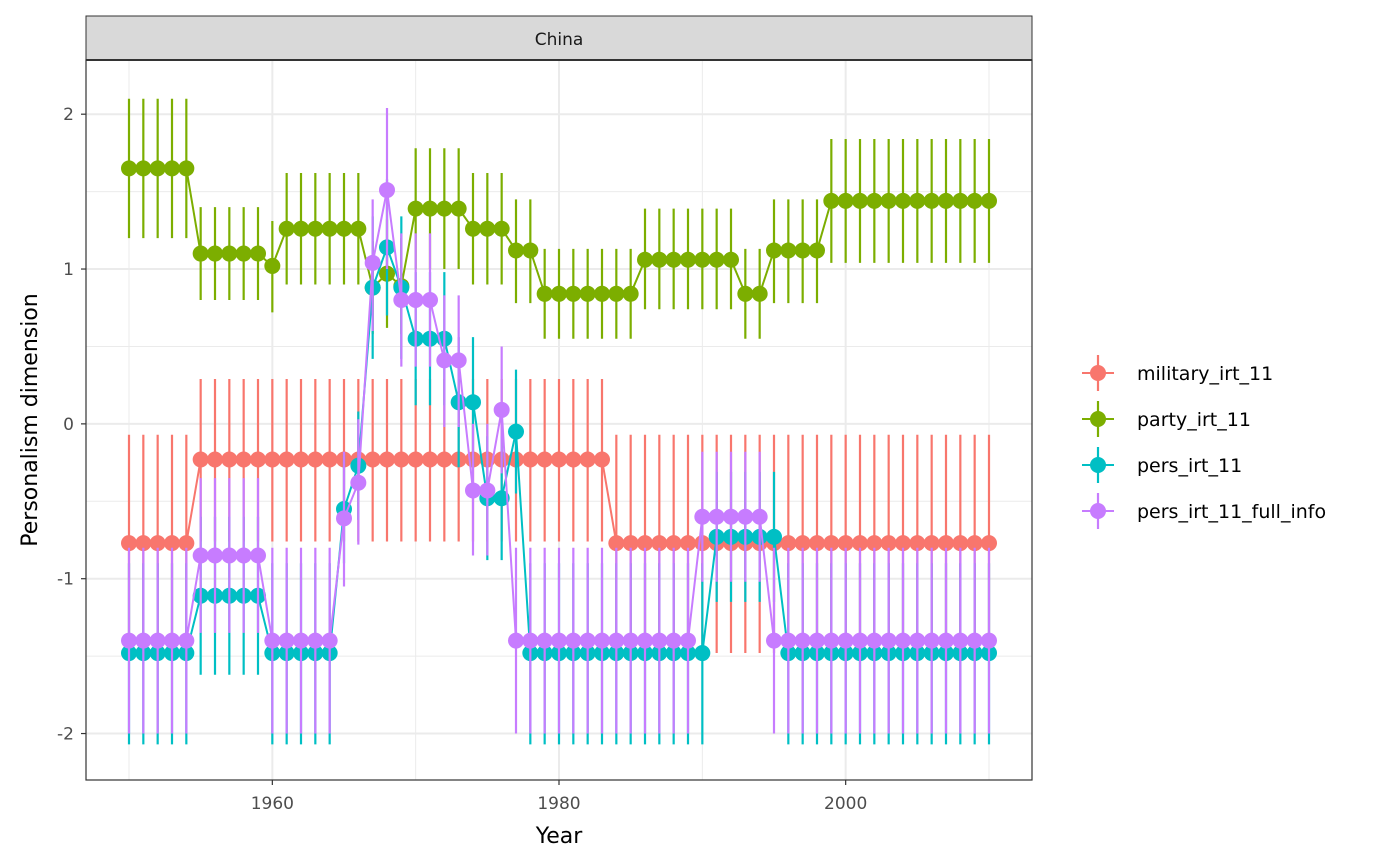  Describe the element at coordinates (558, 804) in the screenshot. I see `x-tick-label: 1980` at that location.